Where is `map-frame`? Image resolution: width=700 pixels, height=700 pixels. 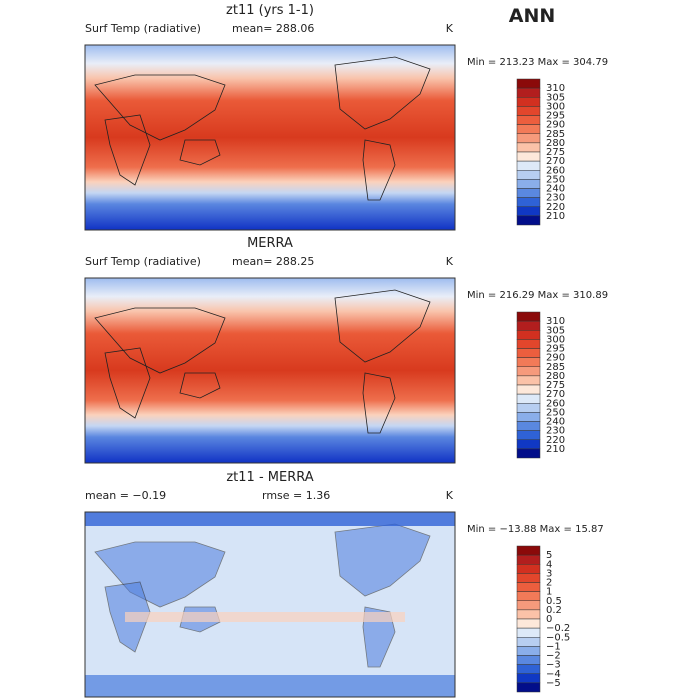 map-frame is located at coordinates (270, 604).